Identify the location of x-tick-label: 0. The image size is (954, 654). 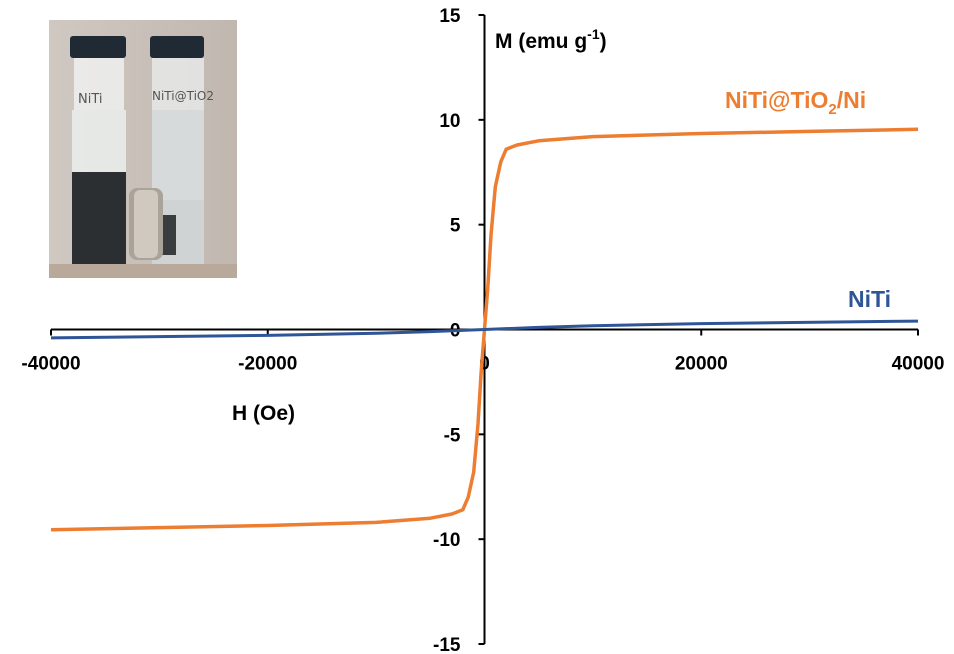
(484, 364).